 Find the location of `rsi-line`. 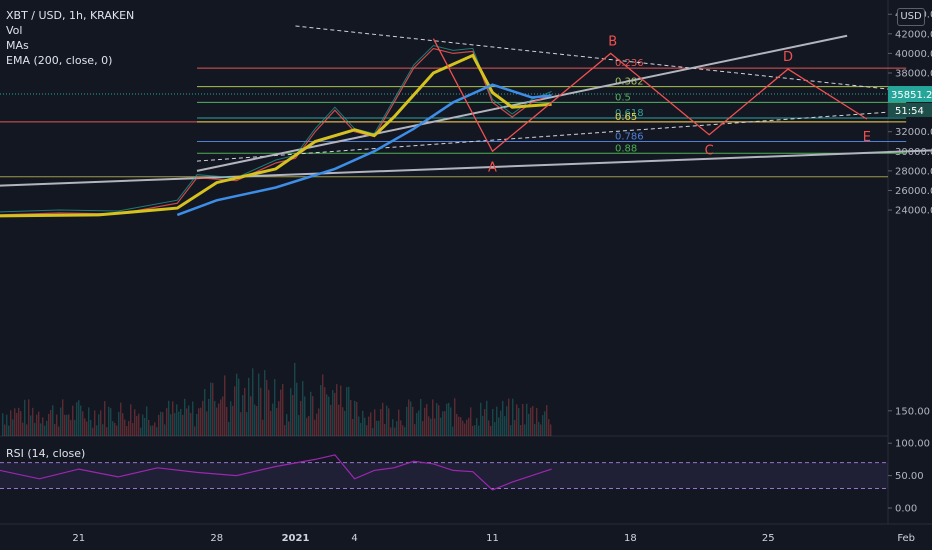

rsi-line is located at coordinates (276, 472).